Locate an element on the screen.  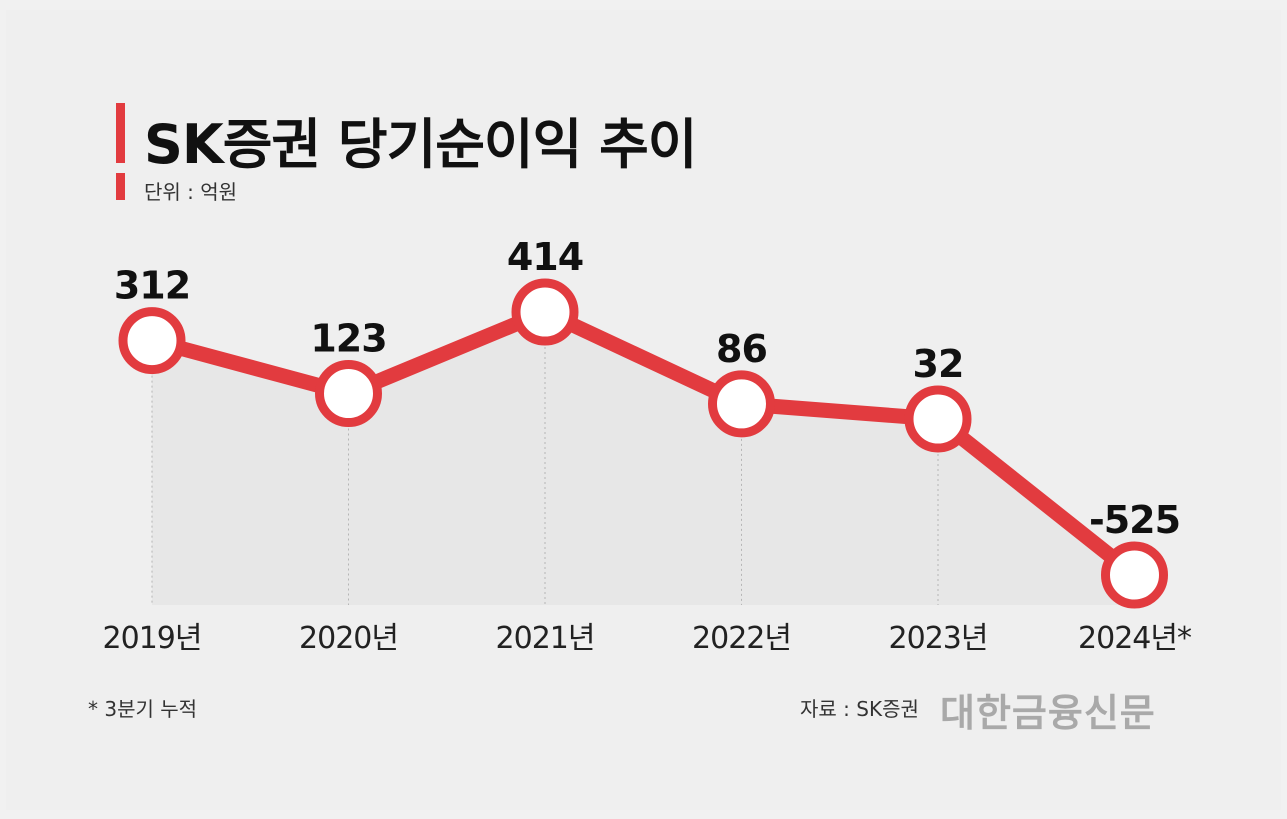
chart-unit-label: 단위 : 억원 is located at coordinates (191, 192).